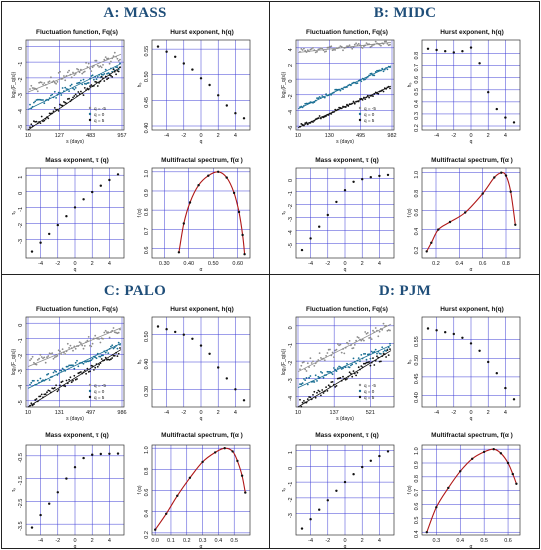 Image resolution: width=541 pixels, height=550 pixels. I want to click on c-mass-ylabel: τₔ, so click(14, 490).